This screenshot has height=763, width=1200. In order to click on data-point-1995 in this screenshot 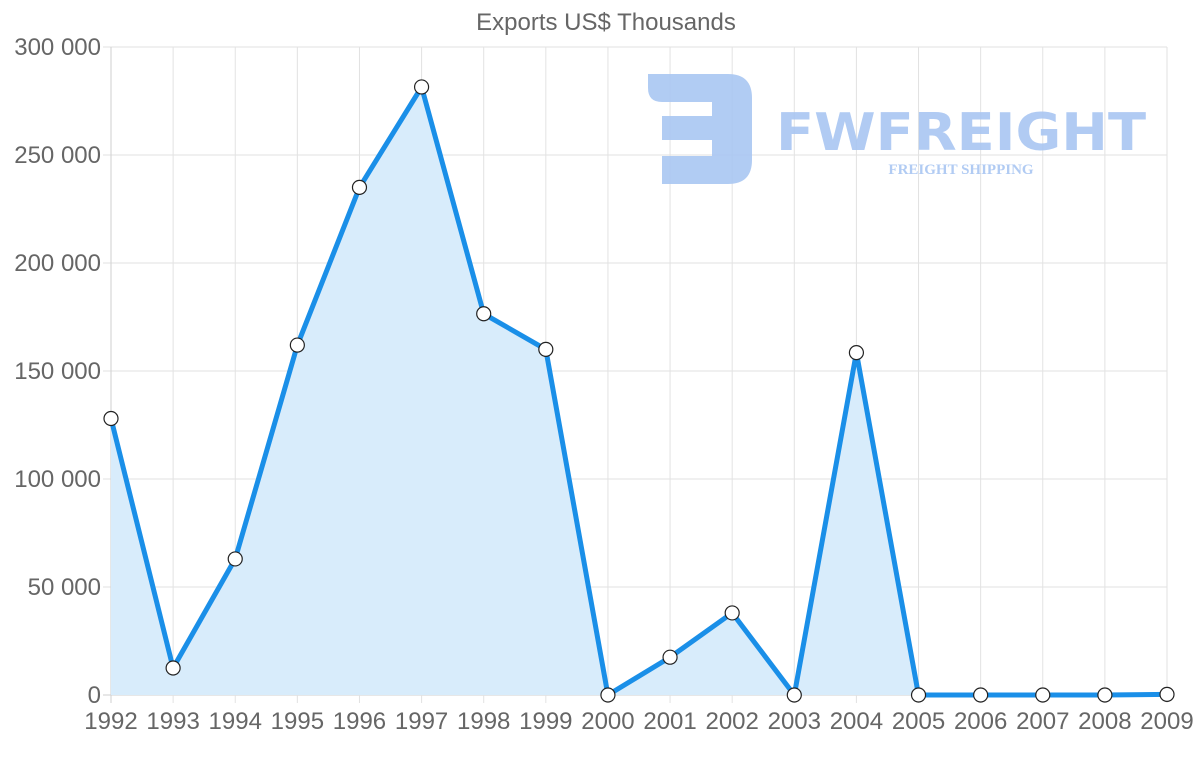, I will do `click(297, 345)`.